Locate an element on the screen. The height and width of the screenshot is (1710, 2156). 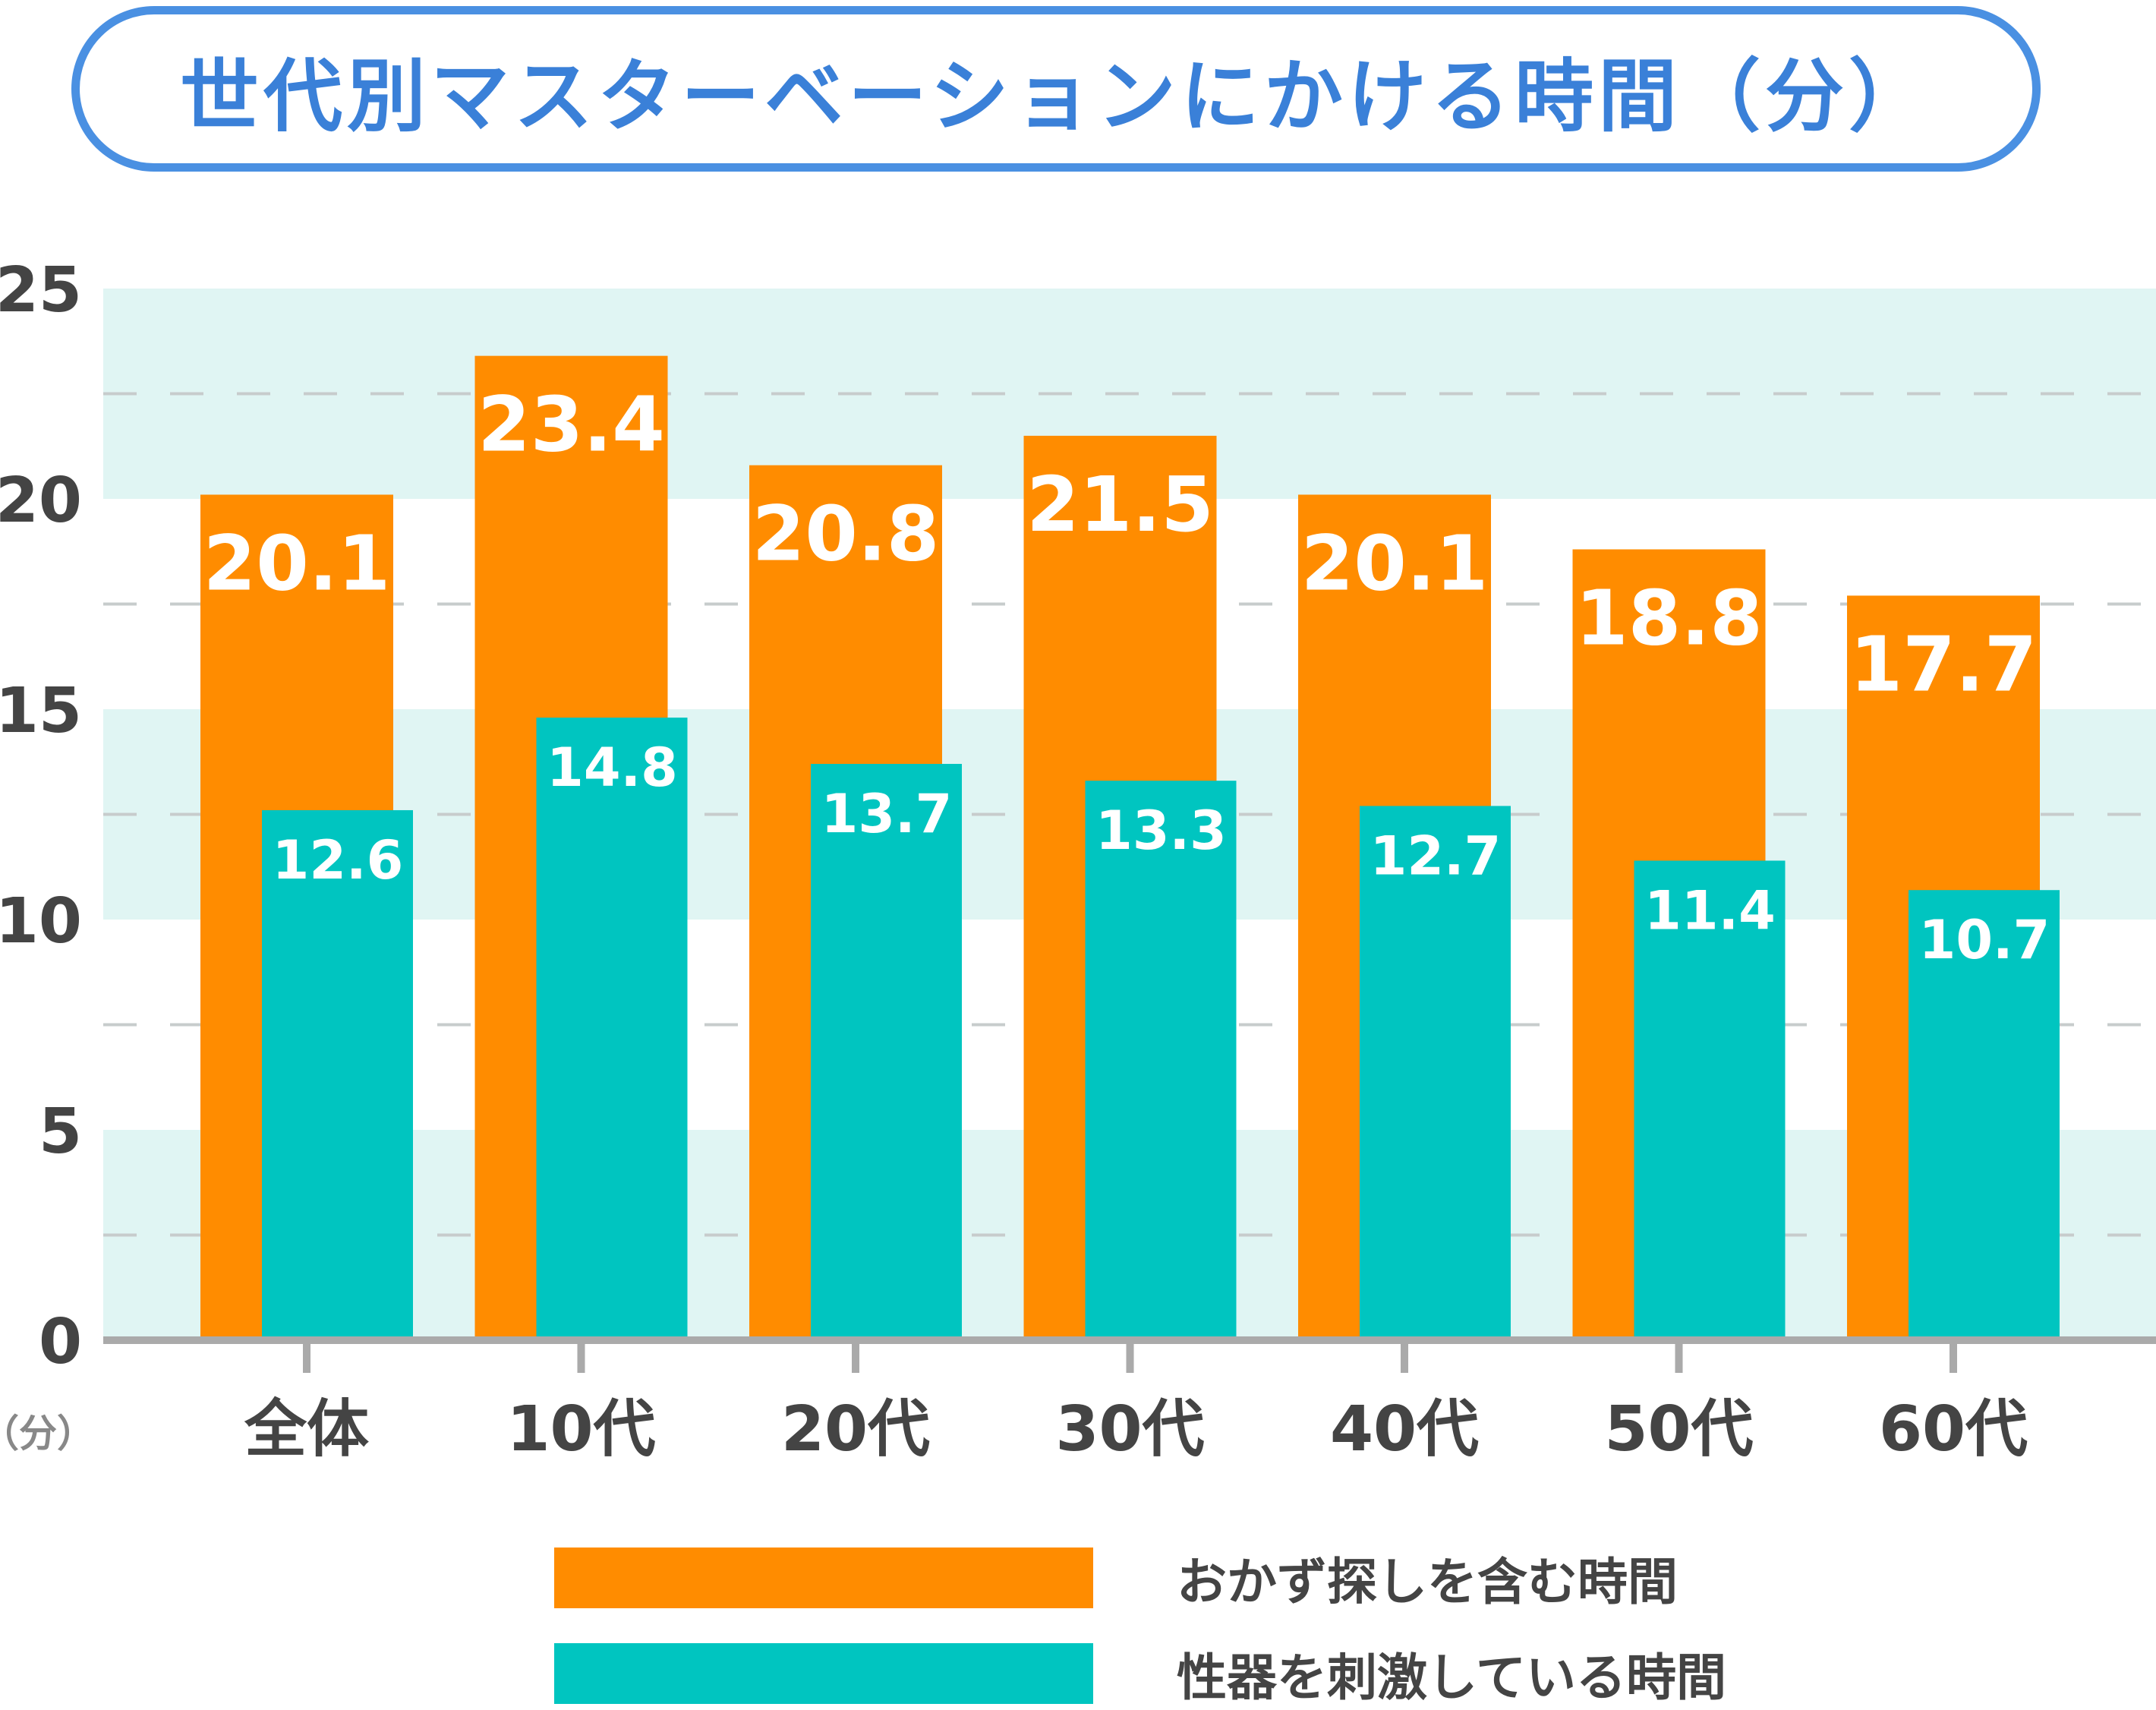
legend-label-stimulate: 性器を刺激している時間 is located at coordinates (1452, 1677).